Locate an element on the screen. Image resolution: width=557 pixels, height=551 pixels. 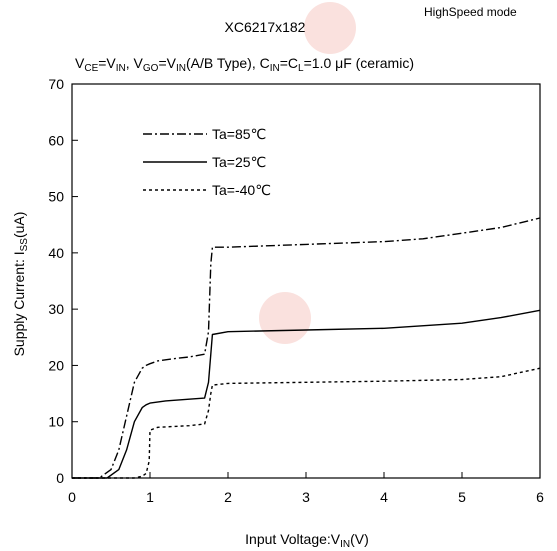
legend: Ta=85℃ Ta=25℃ Ta=-40℃ is located at coordinates (207, 162).